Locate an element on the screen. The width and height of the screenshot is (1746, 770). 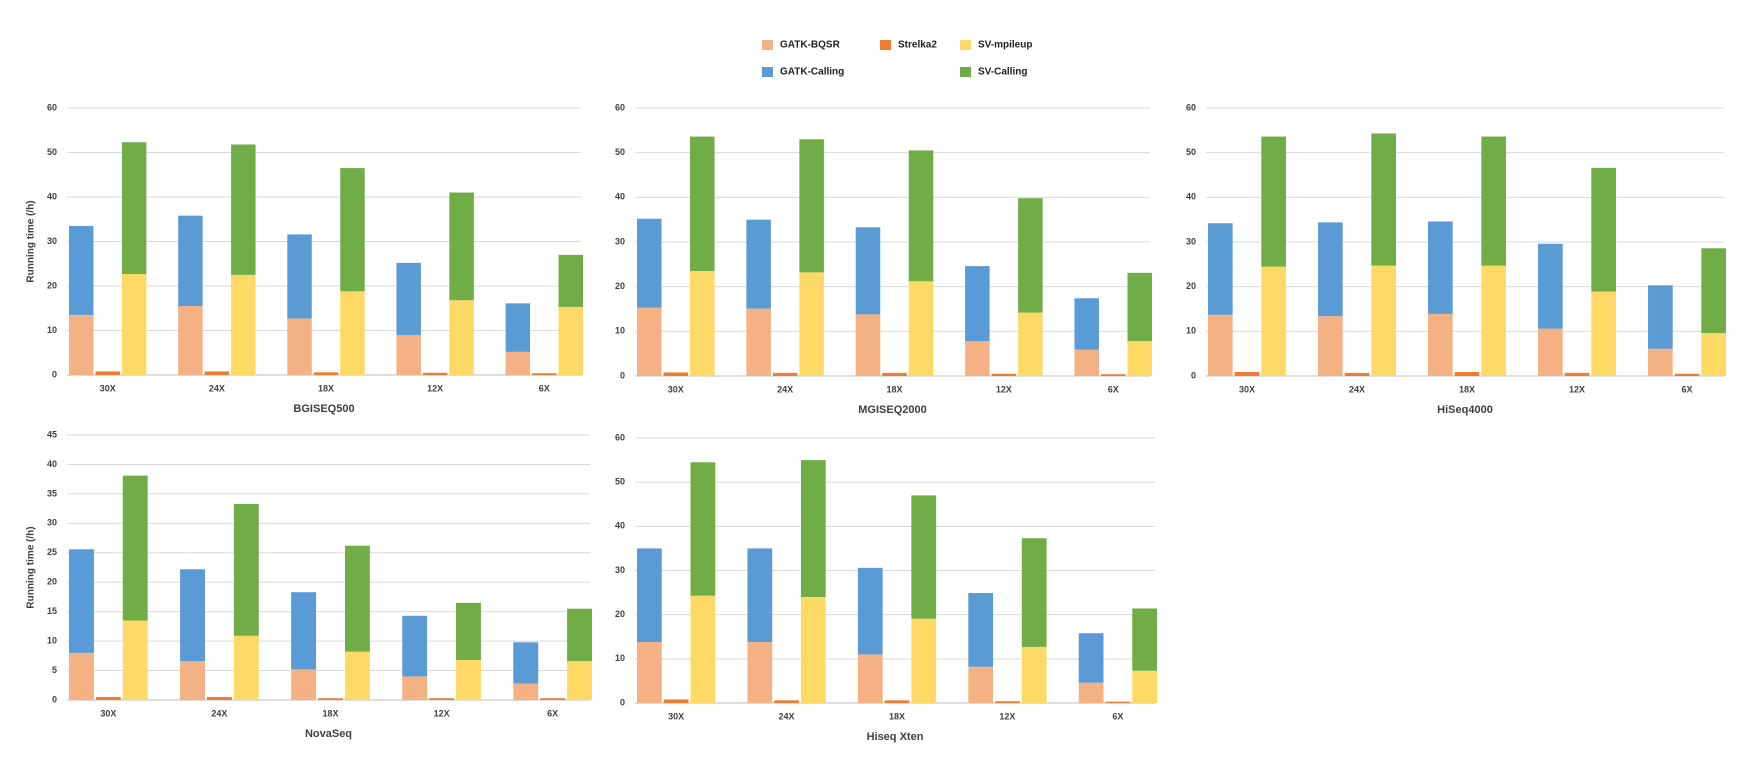
y-tick-label: 15 is located at coordinates (52, 611).